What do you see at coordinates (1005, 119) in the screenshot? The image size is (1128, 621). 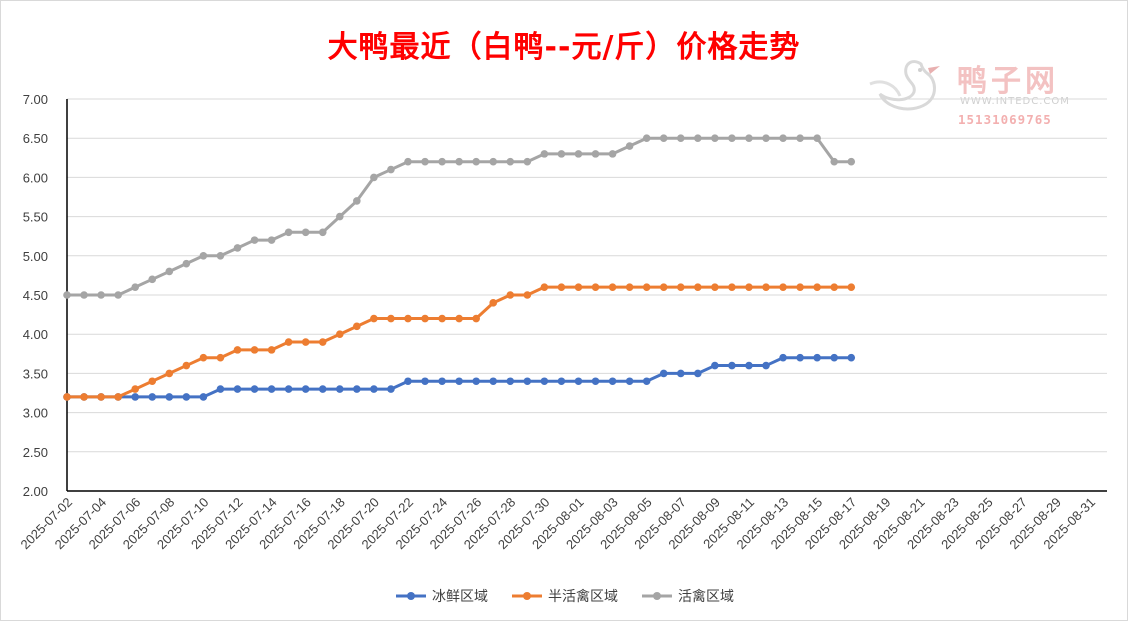 I see `watermark-phone: 15131069765` at bounding box center [1005, 119].